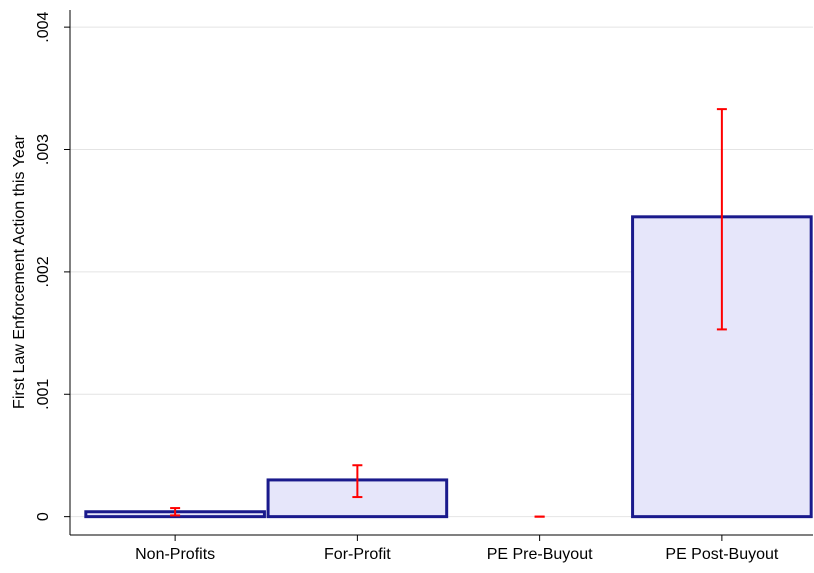 The height and width of the screenshot is (573, 814). What do you see at coordinates (43, 26) in the screenshot?
I see `y-tick-label: .004` at bounding box center [43, 26].